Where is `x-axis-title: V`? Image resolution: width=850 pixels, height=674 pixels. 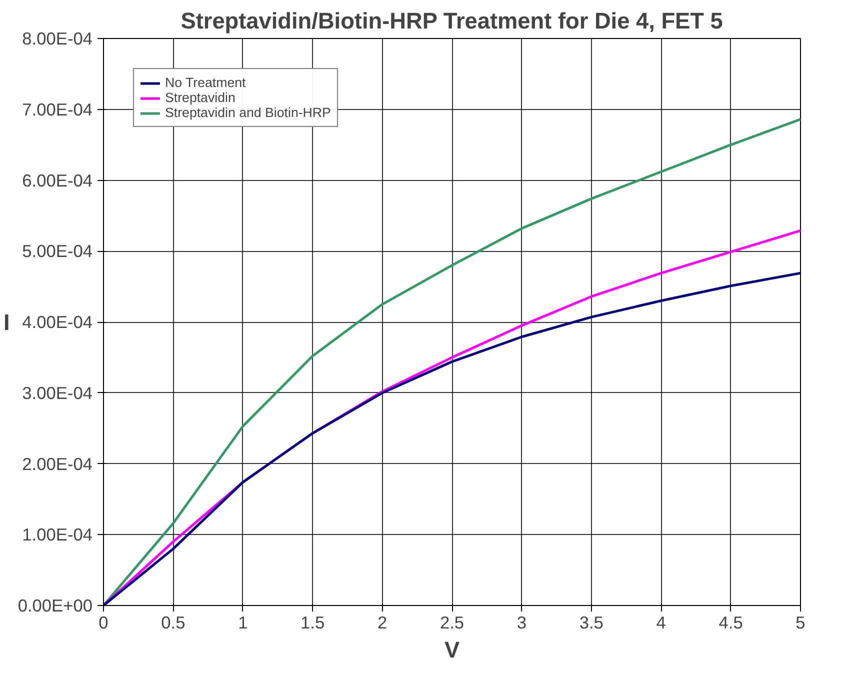 x-axis-title: V is located at coordinates (452, 649).